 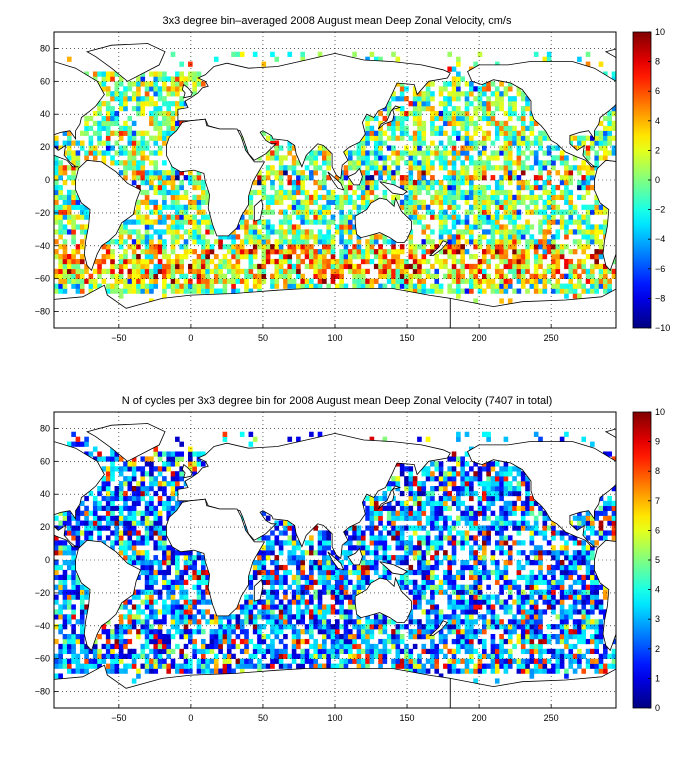 What do you see at coordinates (662, 328) in the screenshot?
I see `colorbar-tick-label: −10` at bounding box center [662, 328].